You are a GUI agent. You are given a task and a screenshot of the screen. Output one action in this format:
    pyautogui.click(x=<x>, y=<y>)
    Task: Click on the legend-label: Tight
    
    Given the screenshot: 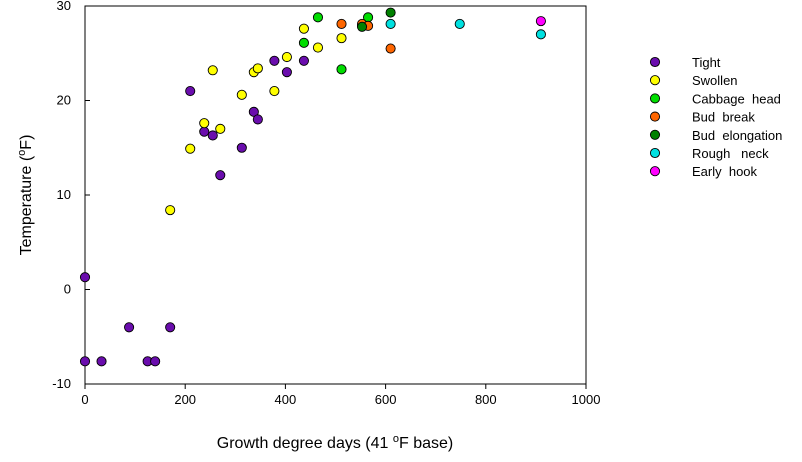 What is the action you would take?
    pyautogui.click(x=706, y=62)
    